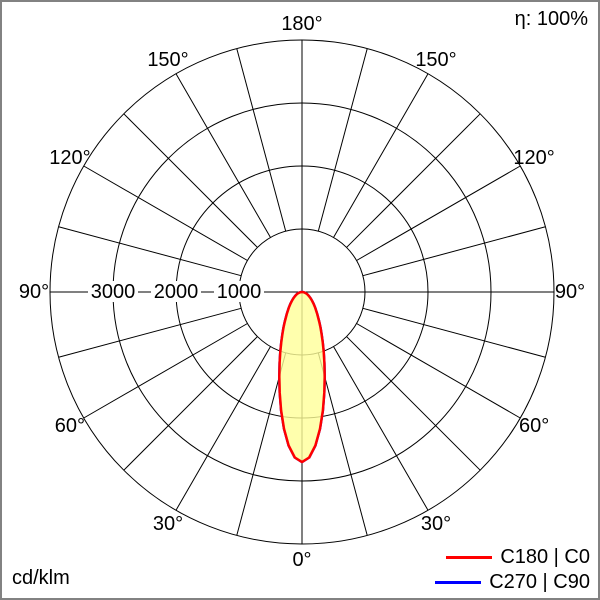  I want to click on svg-text: 2000, so click(176, 292).